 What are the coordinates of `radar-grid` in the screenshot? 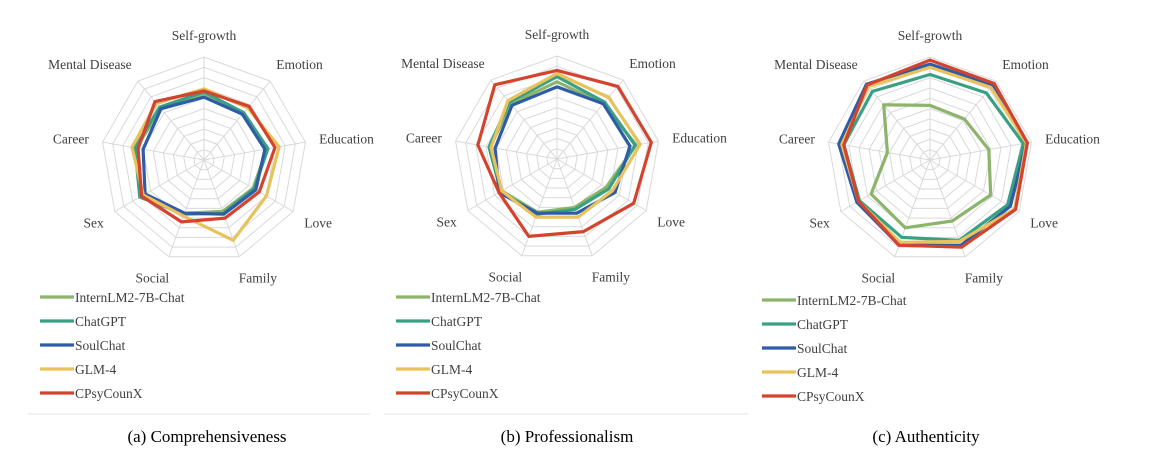 It's located at (930, 157).